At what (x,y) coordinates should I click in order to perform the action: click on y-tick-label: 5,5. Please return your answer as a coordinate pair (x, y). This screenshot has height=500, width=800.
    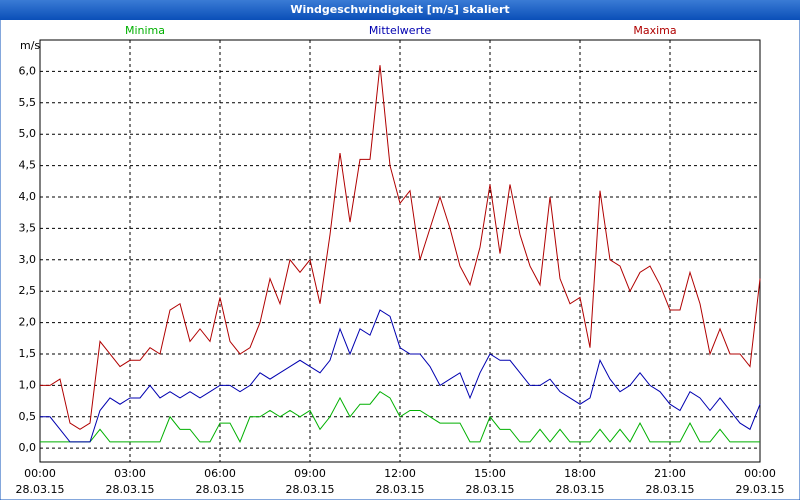
    Looking at the image, I should click on (28, 102).